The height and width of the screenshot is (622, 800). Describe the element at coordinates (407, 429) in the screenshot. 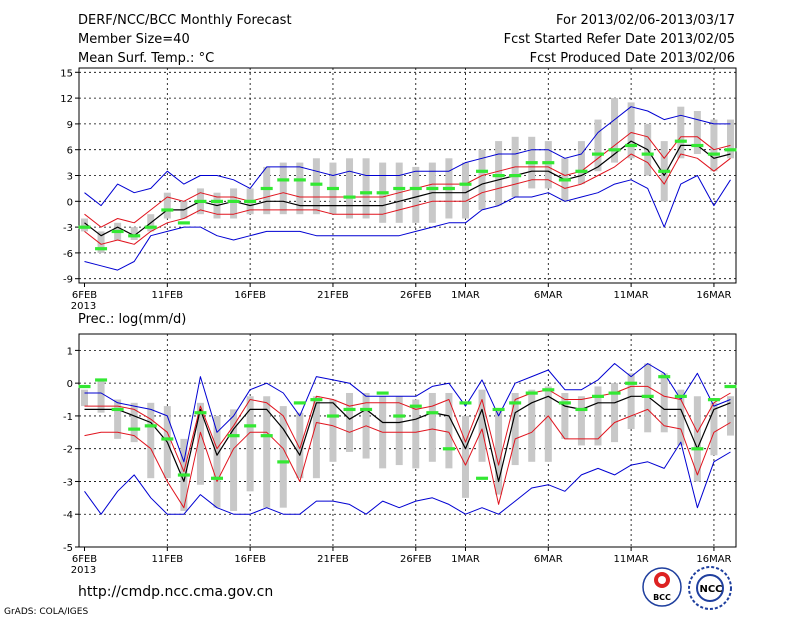

I see `precip-upper-line` at that location.